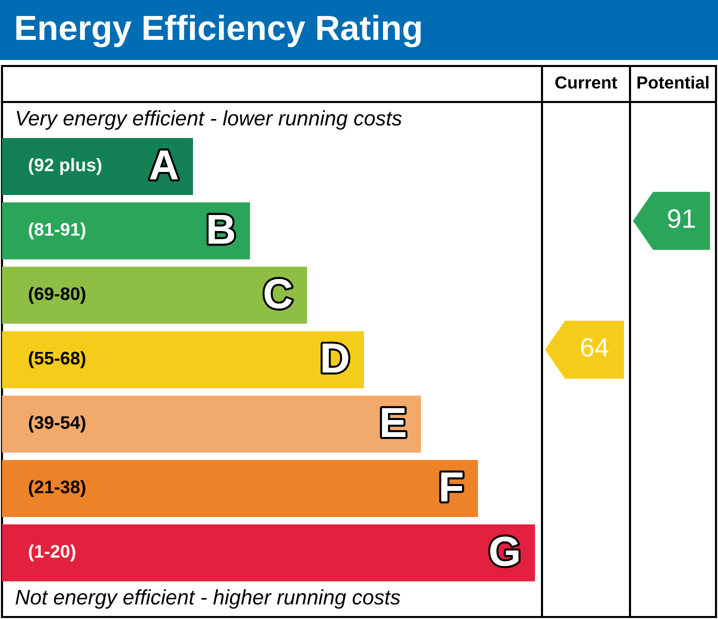 The width and height of the screenshot is (718, 619). I want to click on category-label: F, so click(451, 487).